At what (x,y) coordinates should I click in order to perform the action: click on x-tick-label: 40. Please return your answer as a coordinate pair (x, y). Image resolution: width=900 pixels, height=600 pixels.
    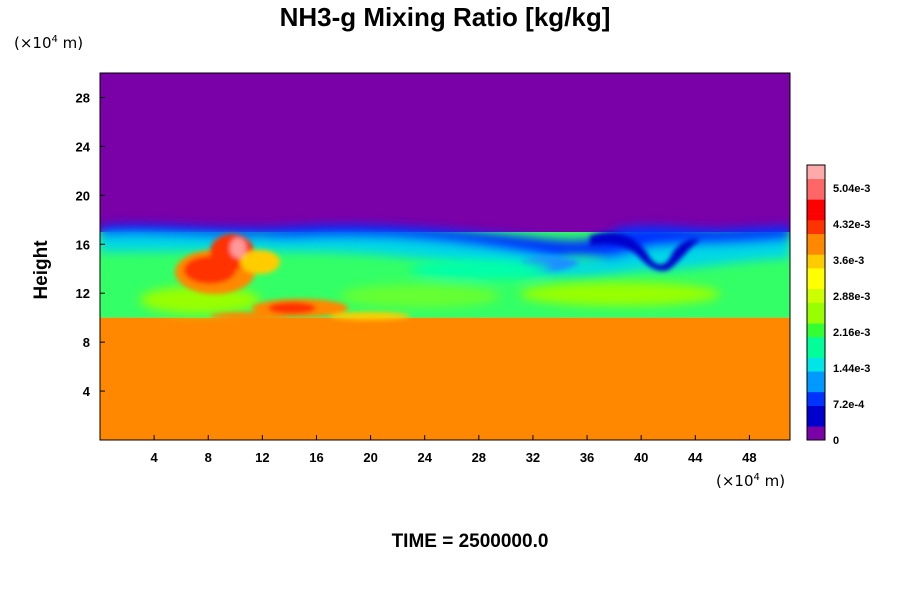
    Looking at the image, I should click on (641, 457).